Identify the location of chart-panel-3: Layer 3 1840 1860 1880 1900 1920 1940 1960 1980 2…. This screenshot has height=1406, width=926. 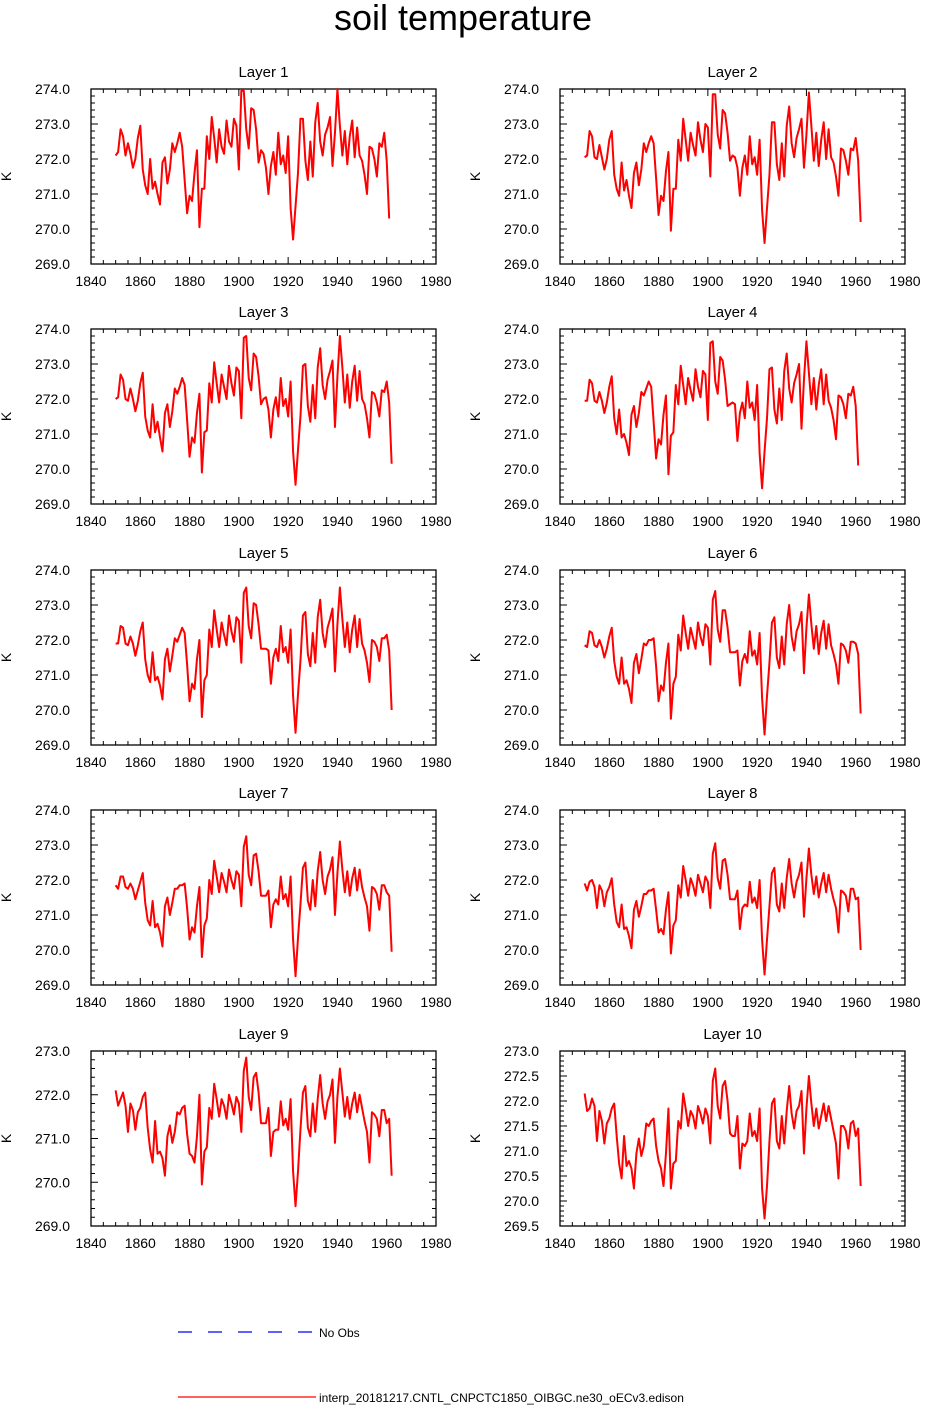
(226, 416).